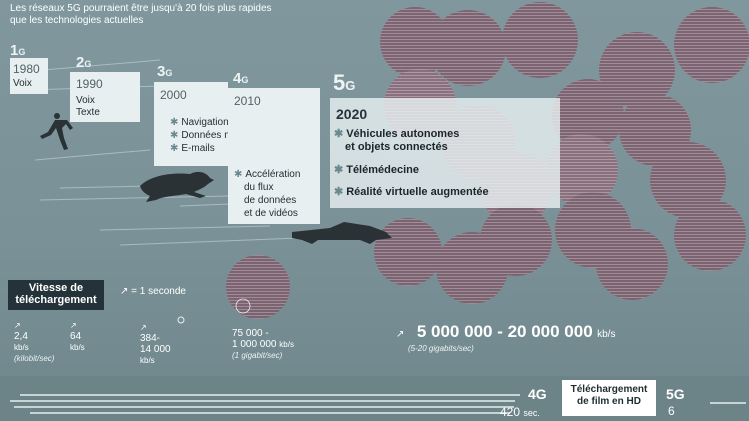 This screenshot has width=749, height=421. What do you see at coordinates (243, 306) in the screenshot?
I see `circle-4g-small` at bounding box center [243, 306].